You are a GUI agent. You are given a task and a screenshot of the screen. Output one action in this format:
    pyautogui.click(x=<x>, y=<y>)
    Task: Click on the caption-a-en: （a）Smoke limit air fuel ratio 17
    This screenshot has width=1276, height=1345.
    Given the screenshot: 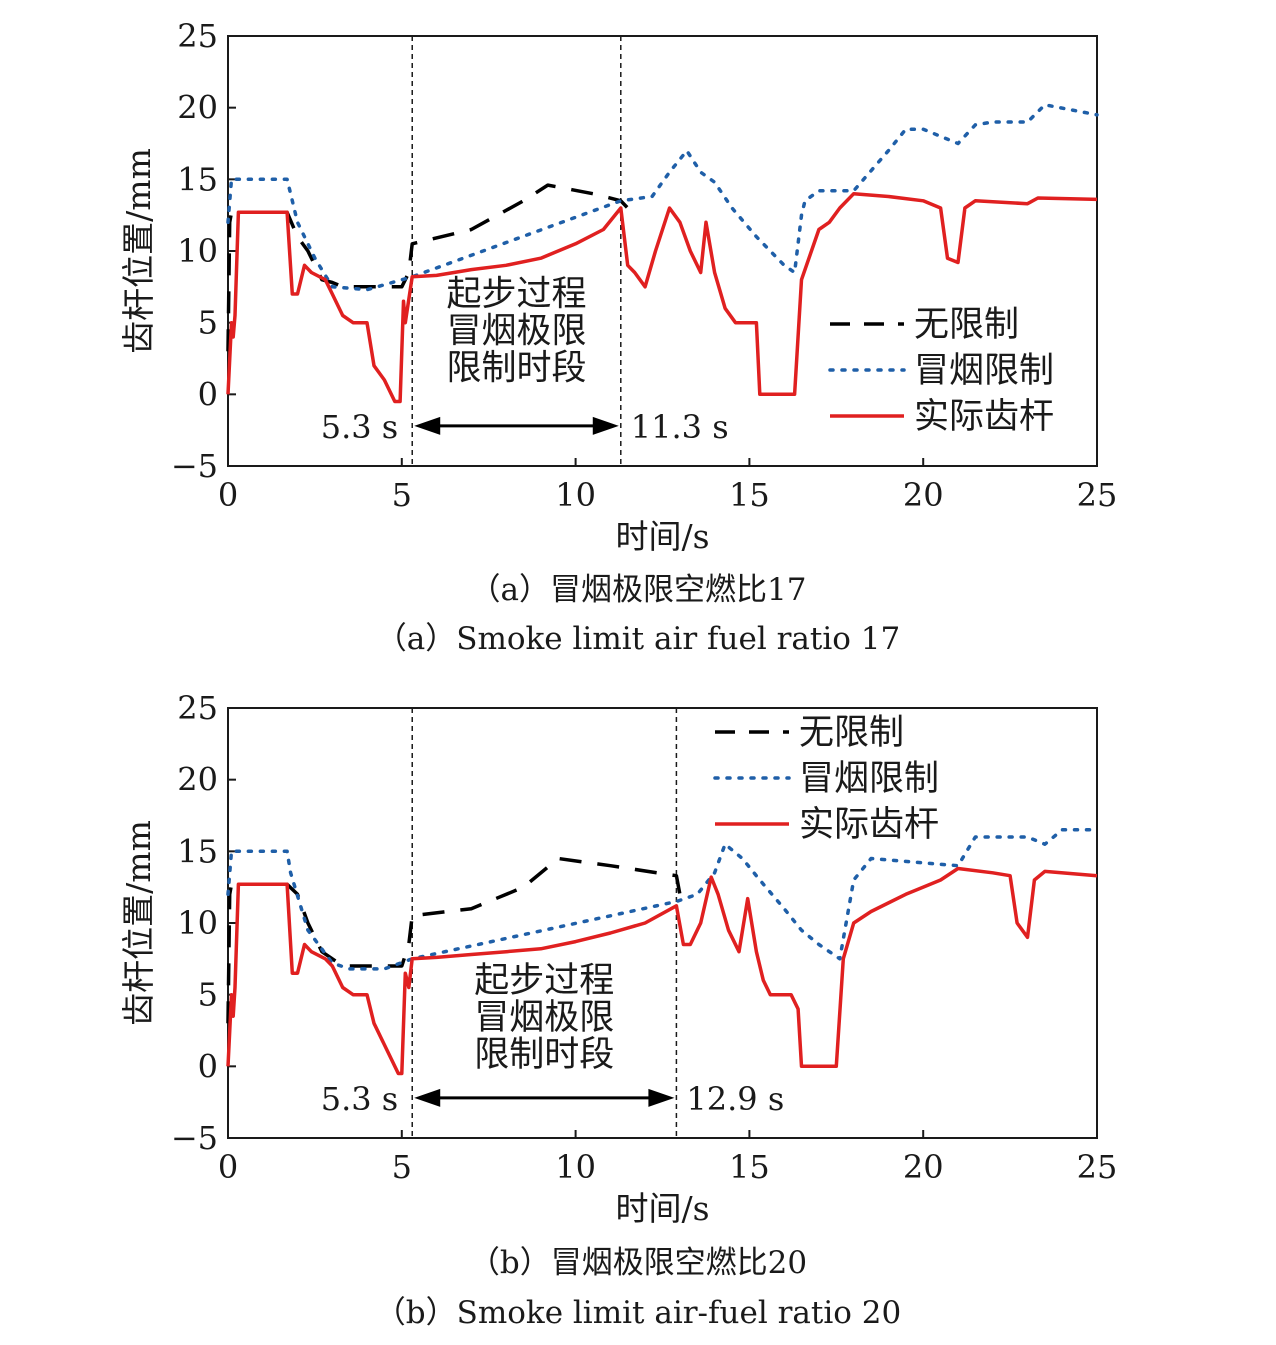 What is the action you would take?
    pyautogui.click(x=638, y=639)
    